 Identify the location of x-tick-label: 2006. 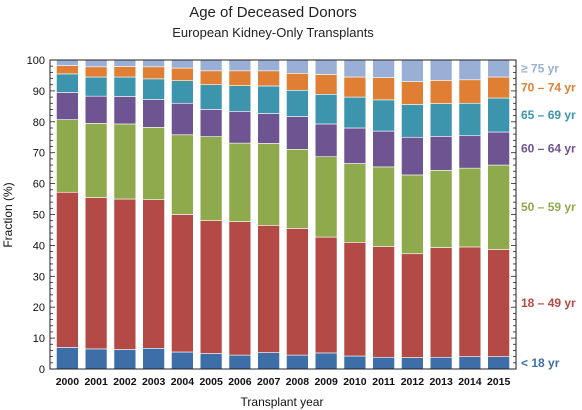
(240, 382).